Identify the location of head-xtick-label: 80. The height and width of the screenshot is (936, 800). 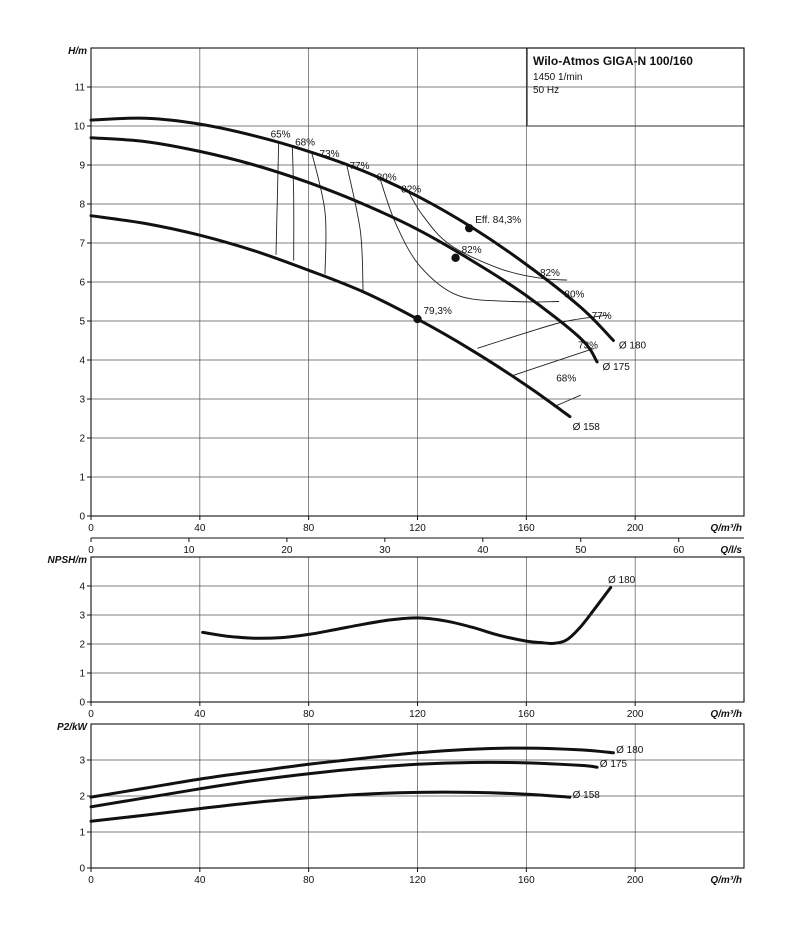
(309, 528).